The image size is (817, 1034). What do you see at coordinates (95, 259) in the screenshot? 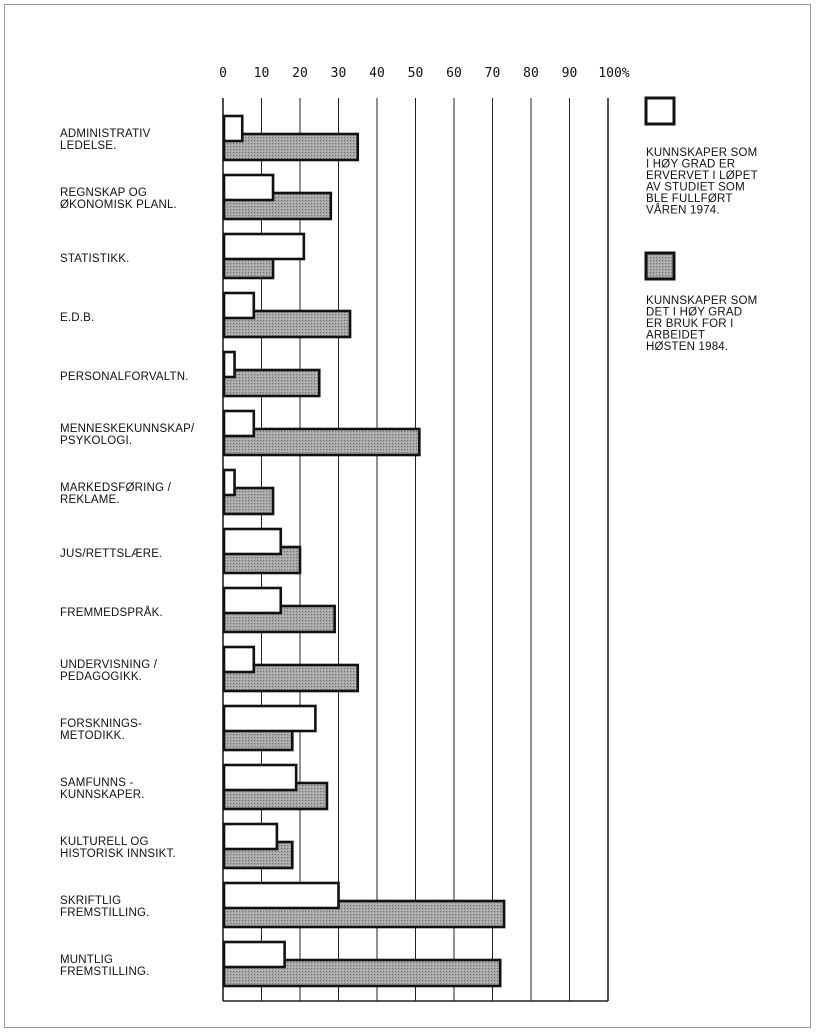
I see `category-label: STATISTIKK.` at bounding box center [95, 259].